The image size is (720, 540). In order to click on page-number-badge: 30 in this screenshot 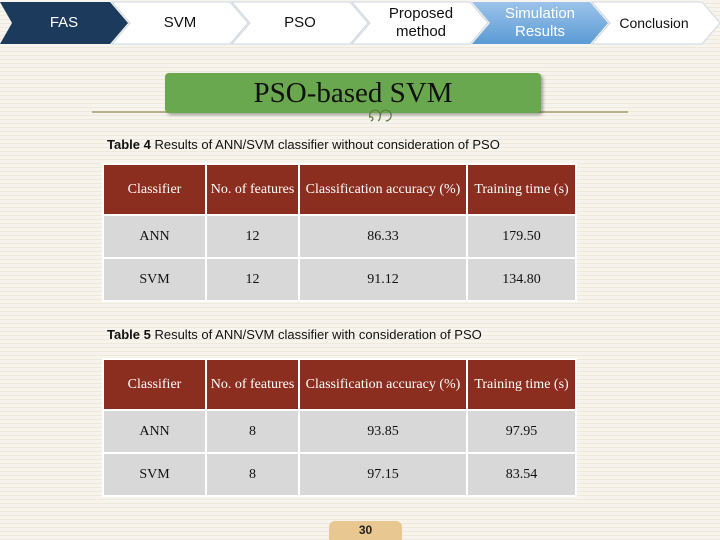, I will do `click(365, 530)`.